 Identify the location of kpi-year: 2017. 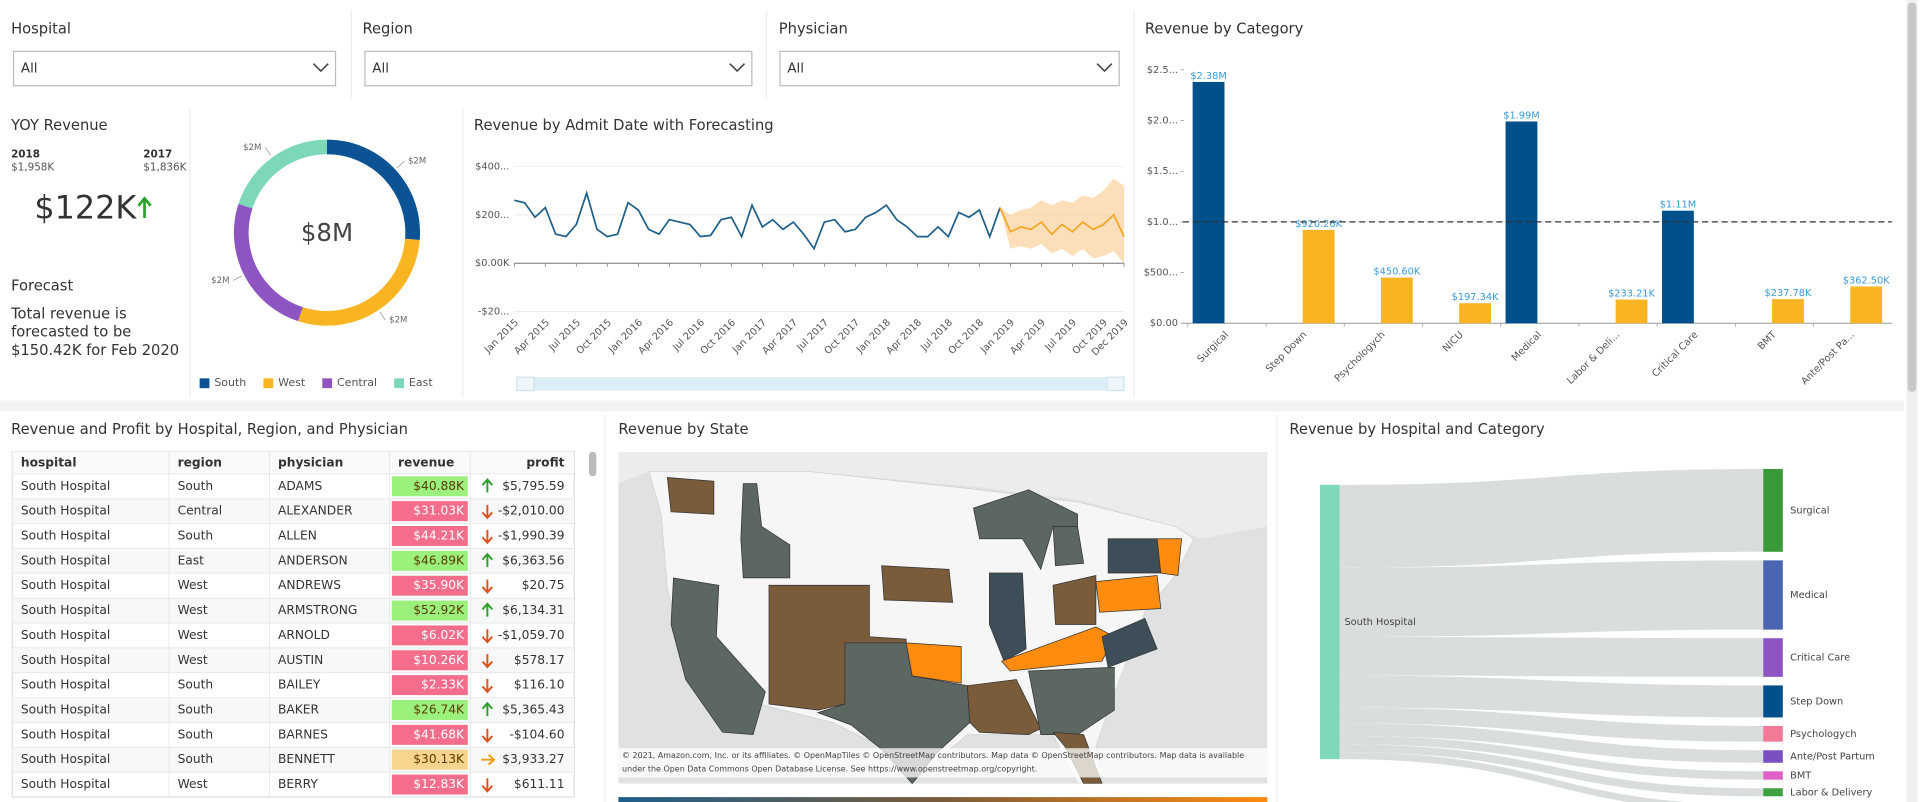
(157, 154).